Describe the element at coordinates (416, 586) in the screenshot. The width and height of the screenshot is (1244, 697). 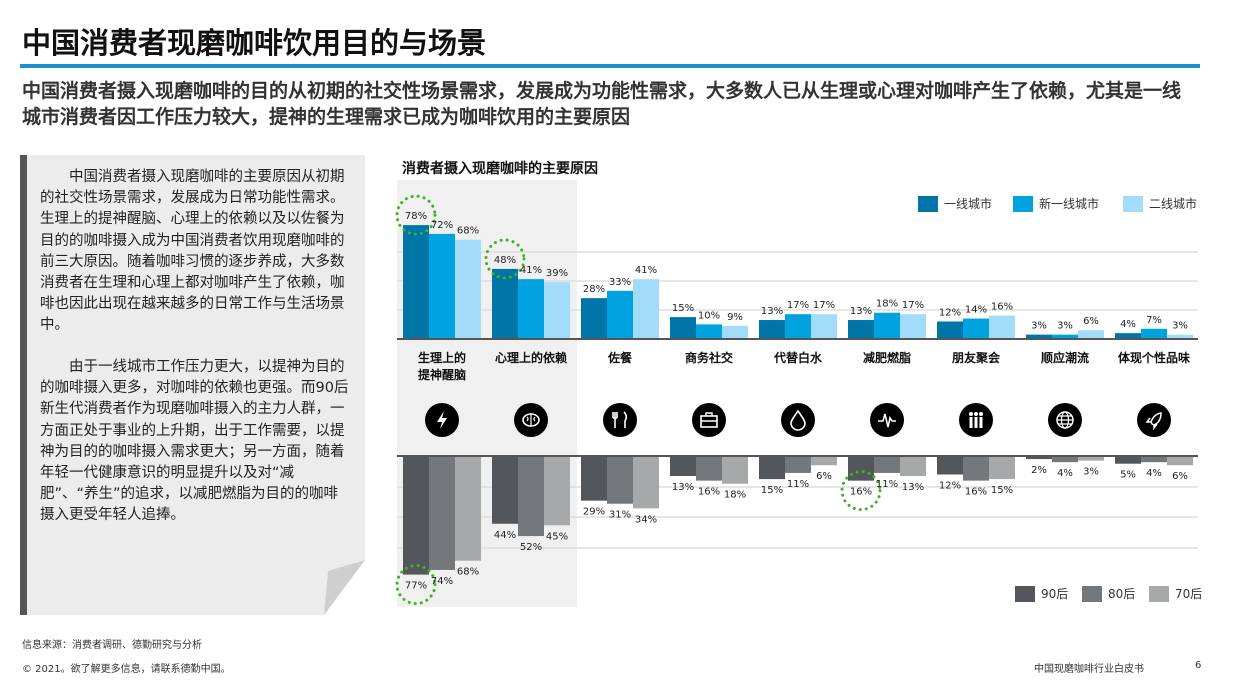
I see `data-label: 77%` at that location.